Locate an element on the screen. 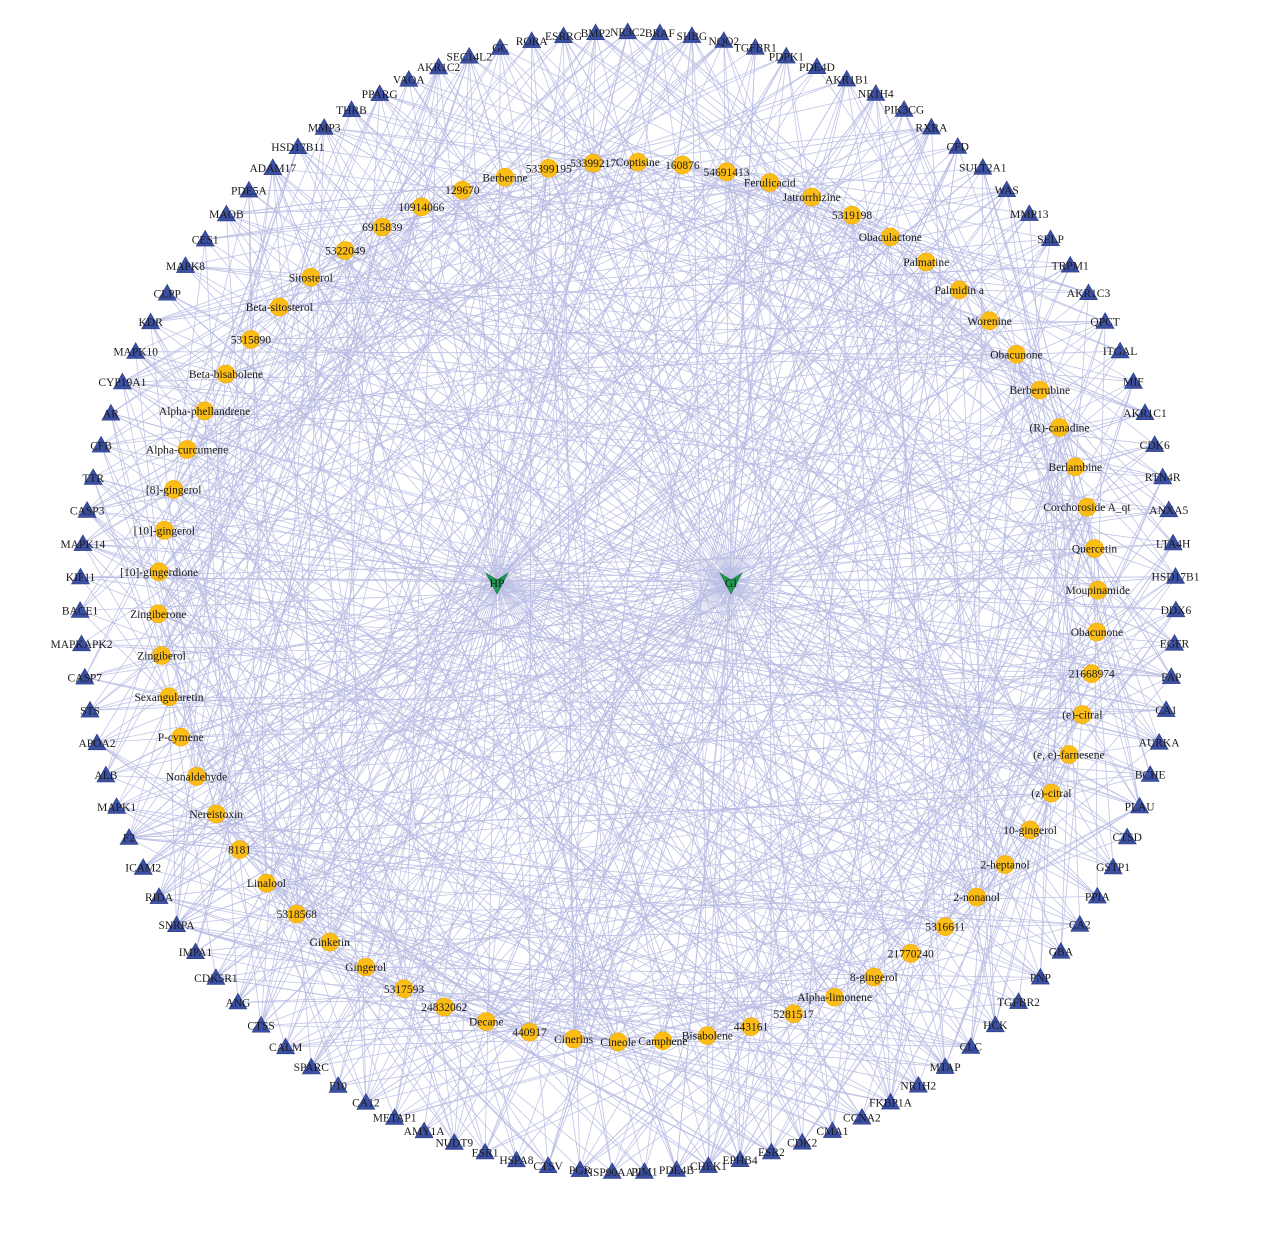 Image resolution: width=1277 pixels, height=1237 pixels. compound-label: Berberrubine is located at coordinates (1039, 391).